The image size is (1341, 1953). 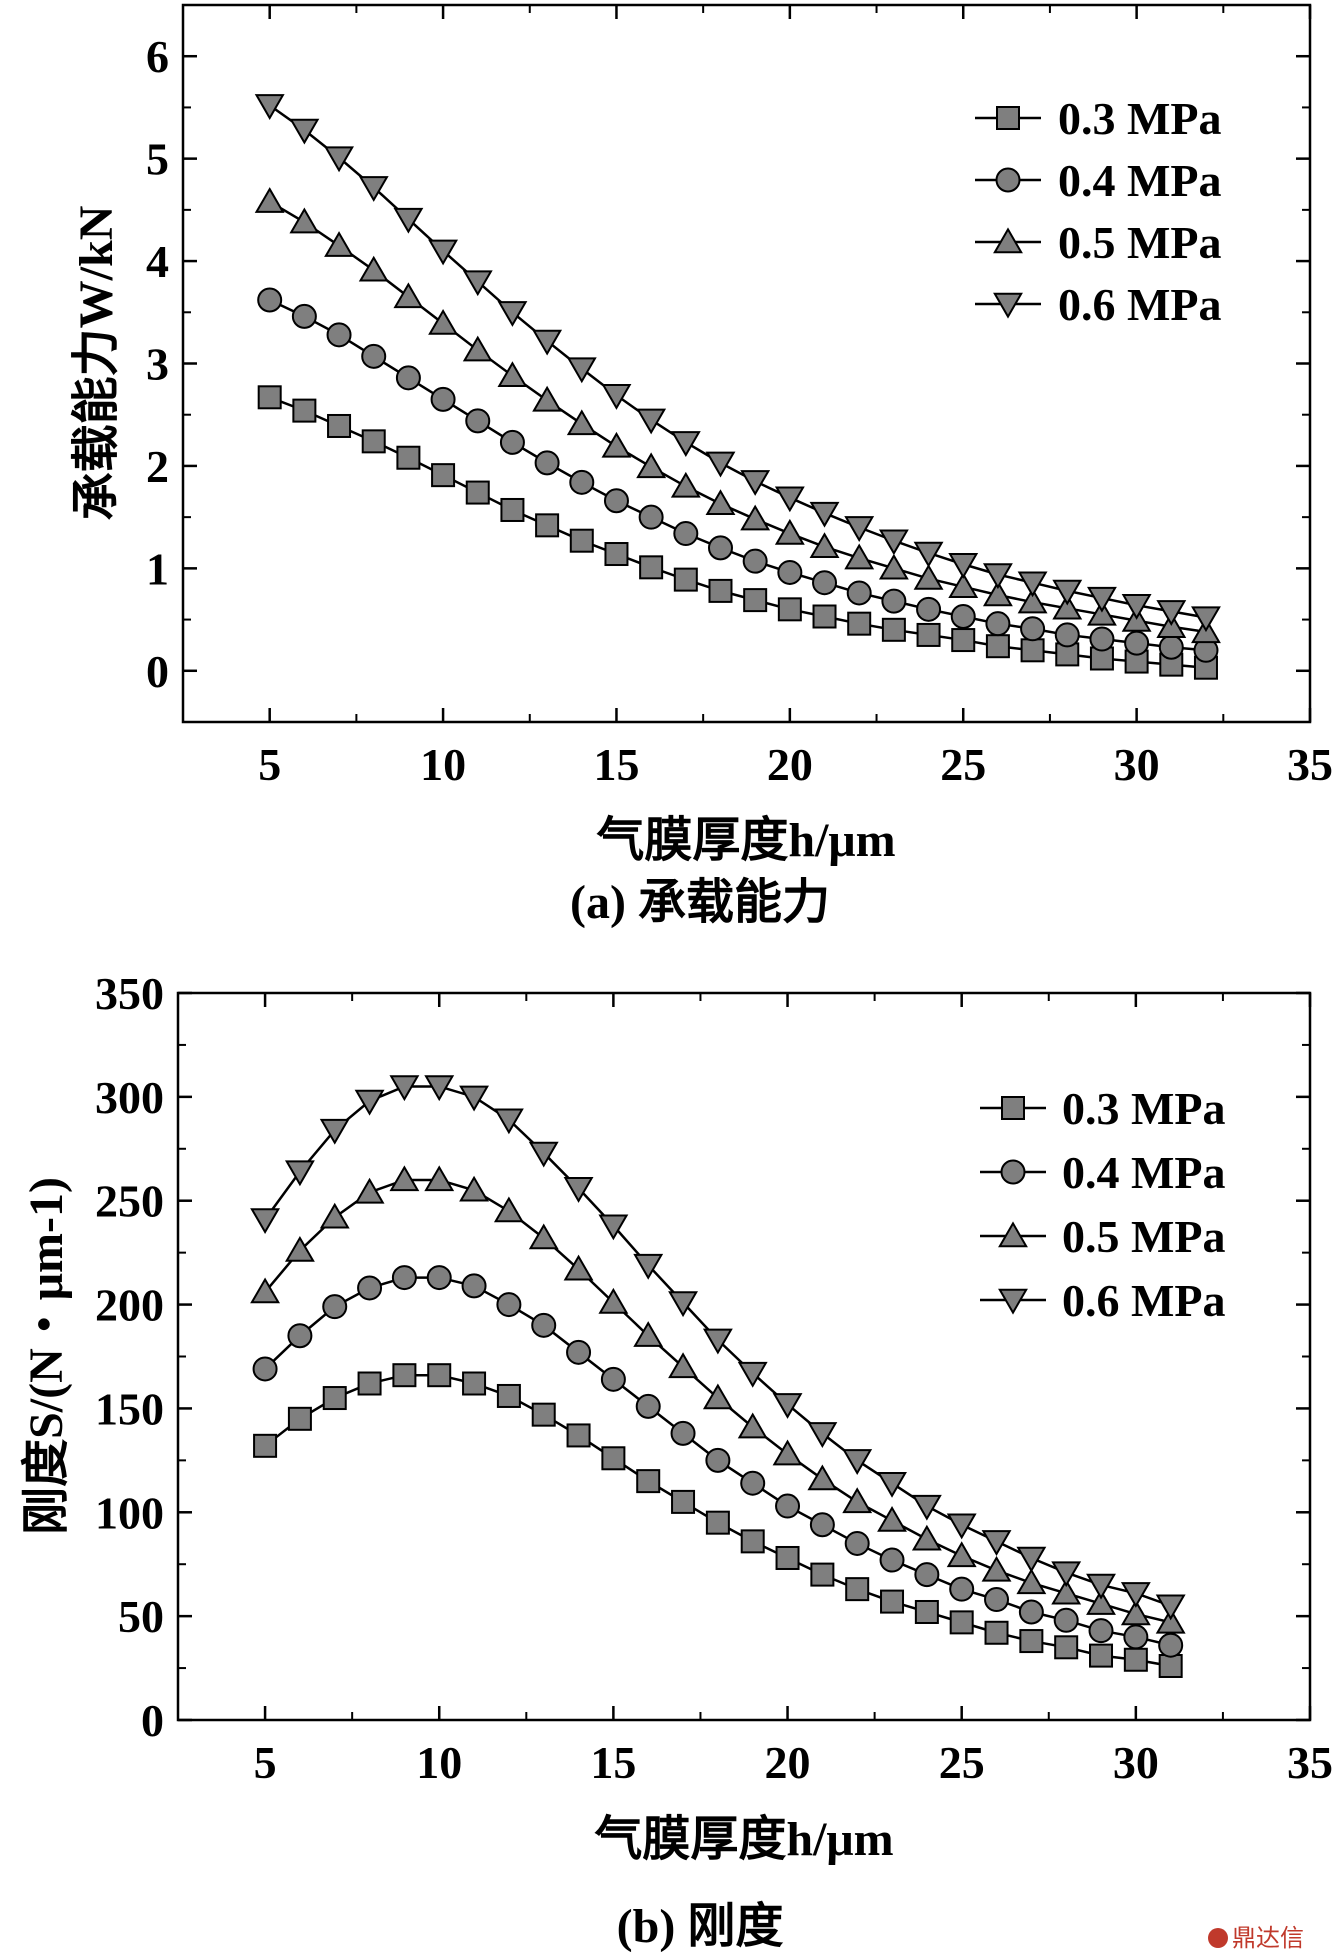 I want to click on chart-b-legend-label: 0.4 MPa, so click(x=1144, y=1172).